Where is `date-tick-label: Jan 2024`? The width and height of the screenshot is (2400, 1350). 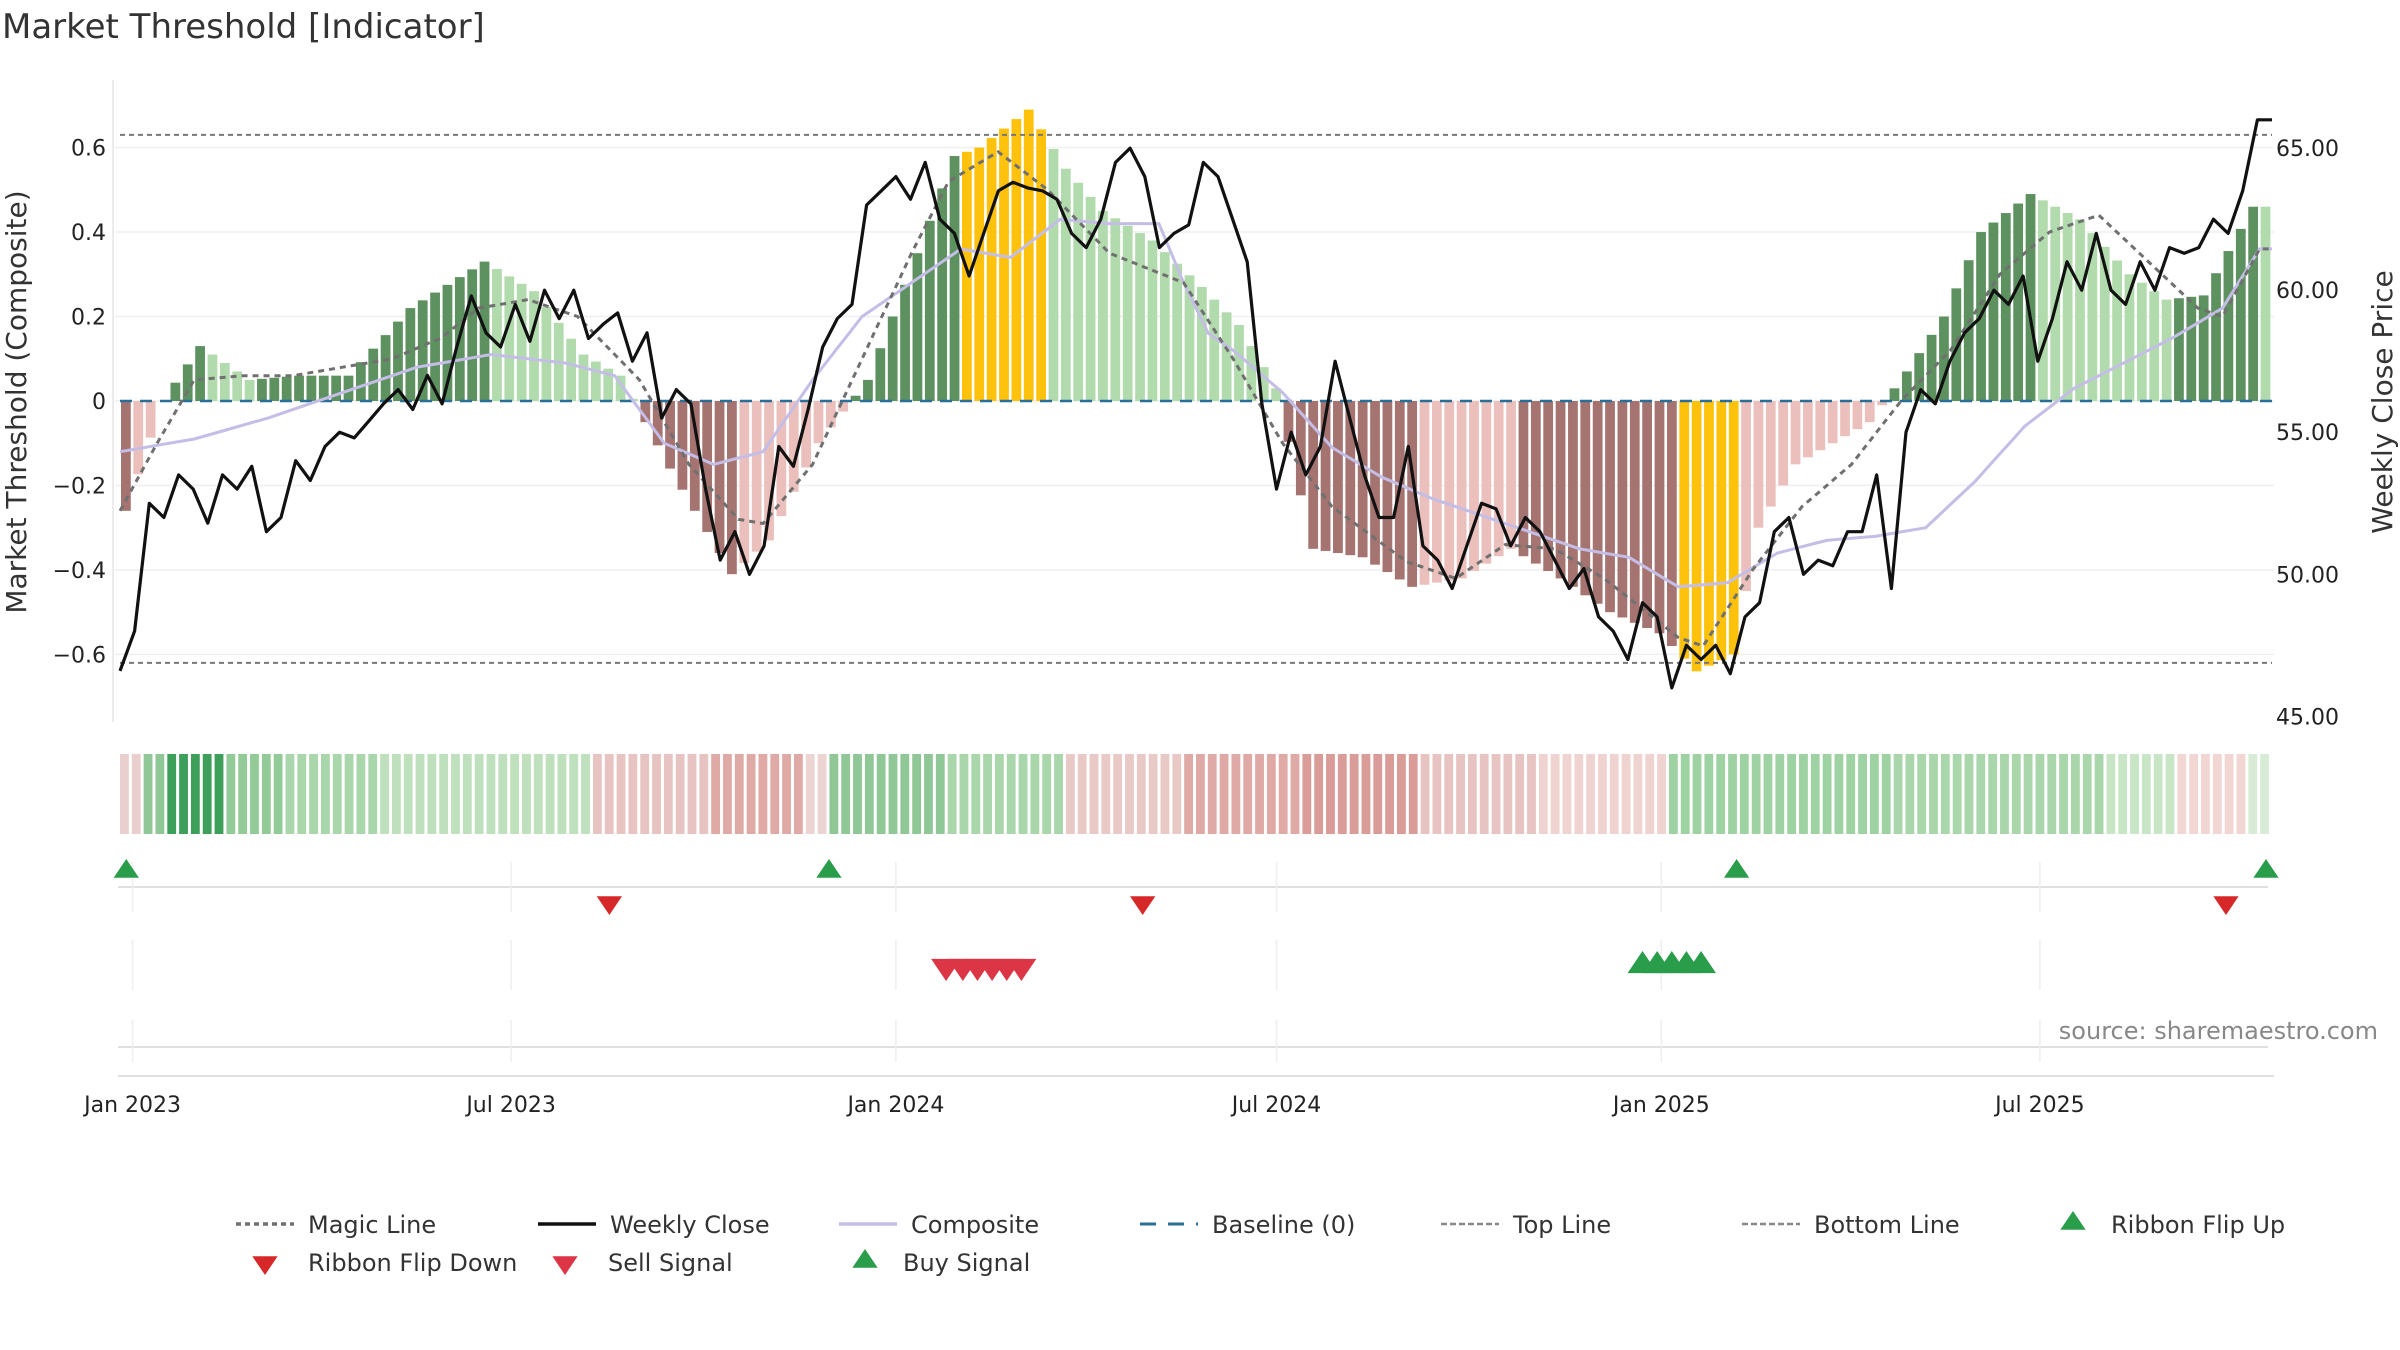
date-tick-label: Jan 2024 is located at coordinates (894, 1105).